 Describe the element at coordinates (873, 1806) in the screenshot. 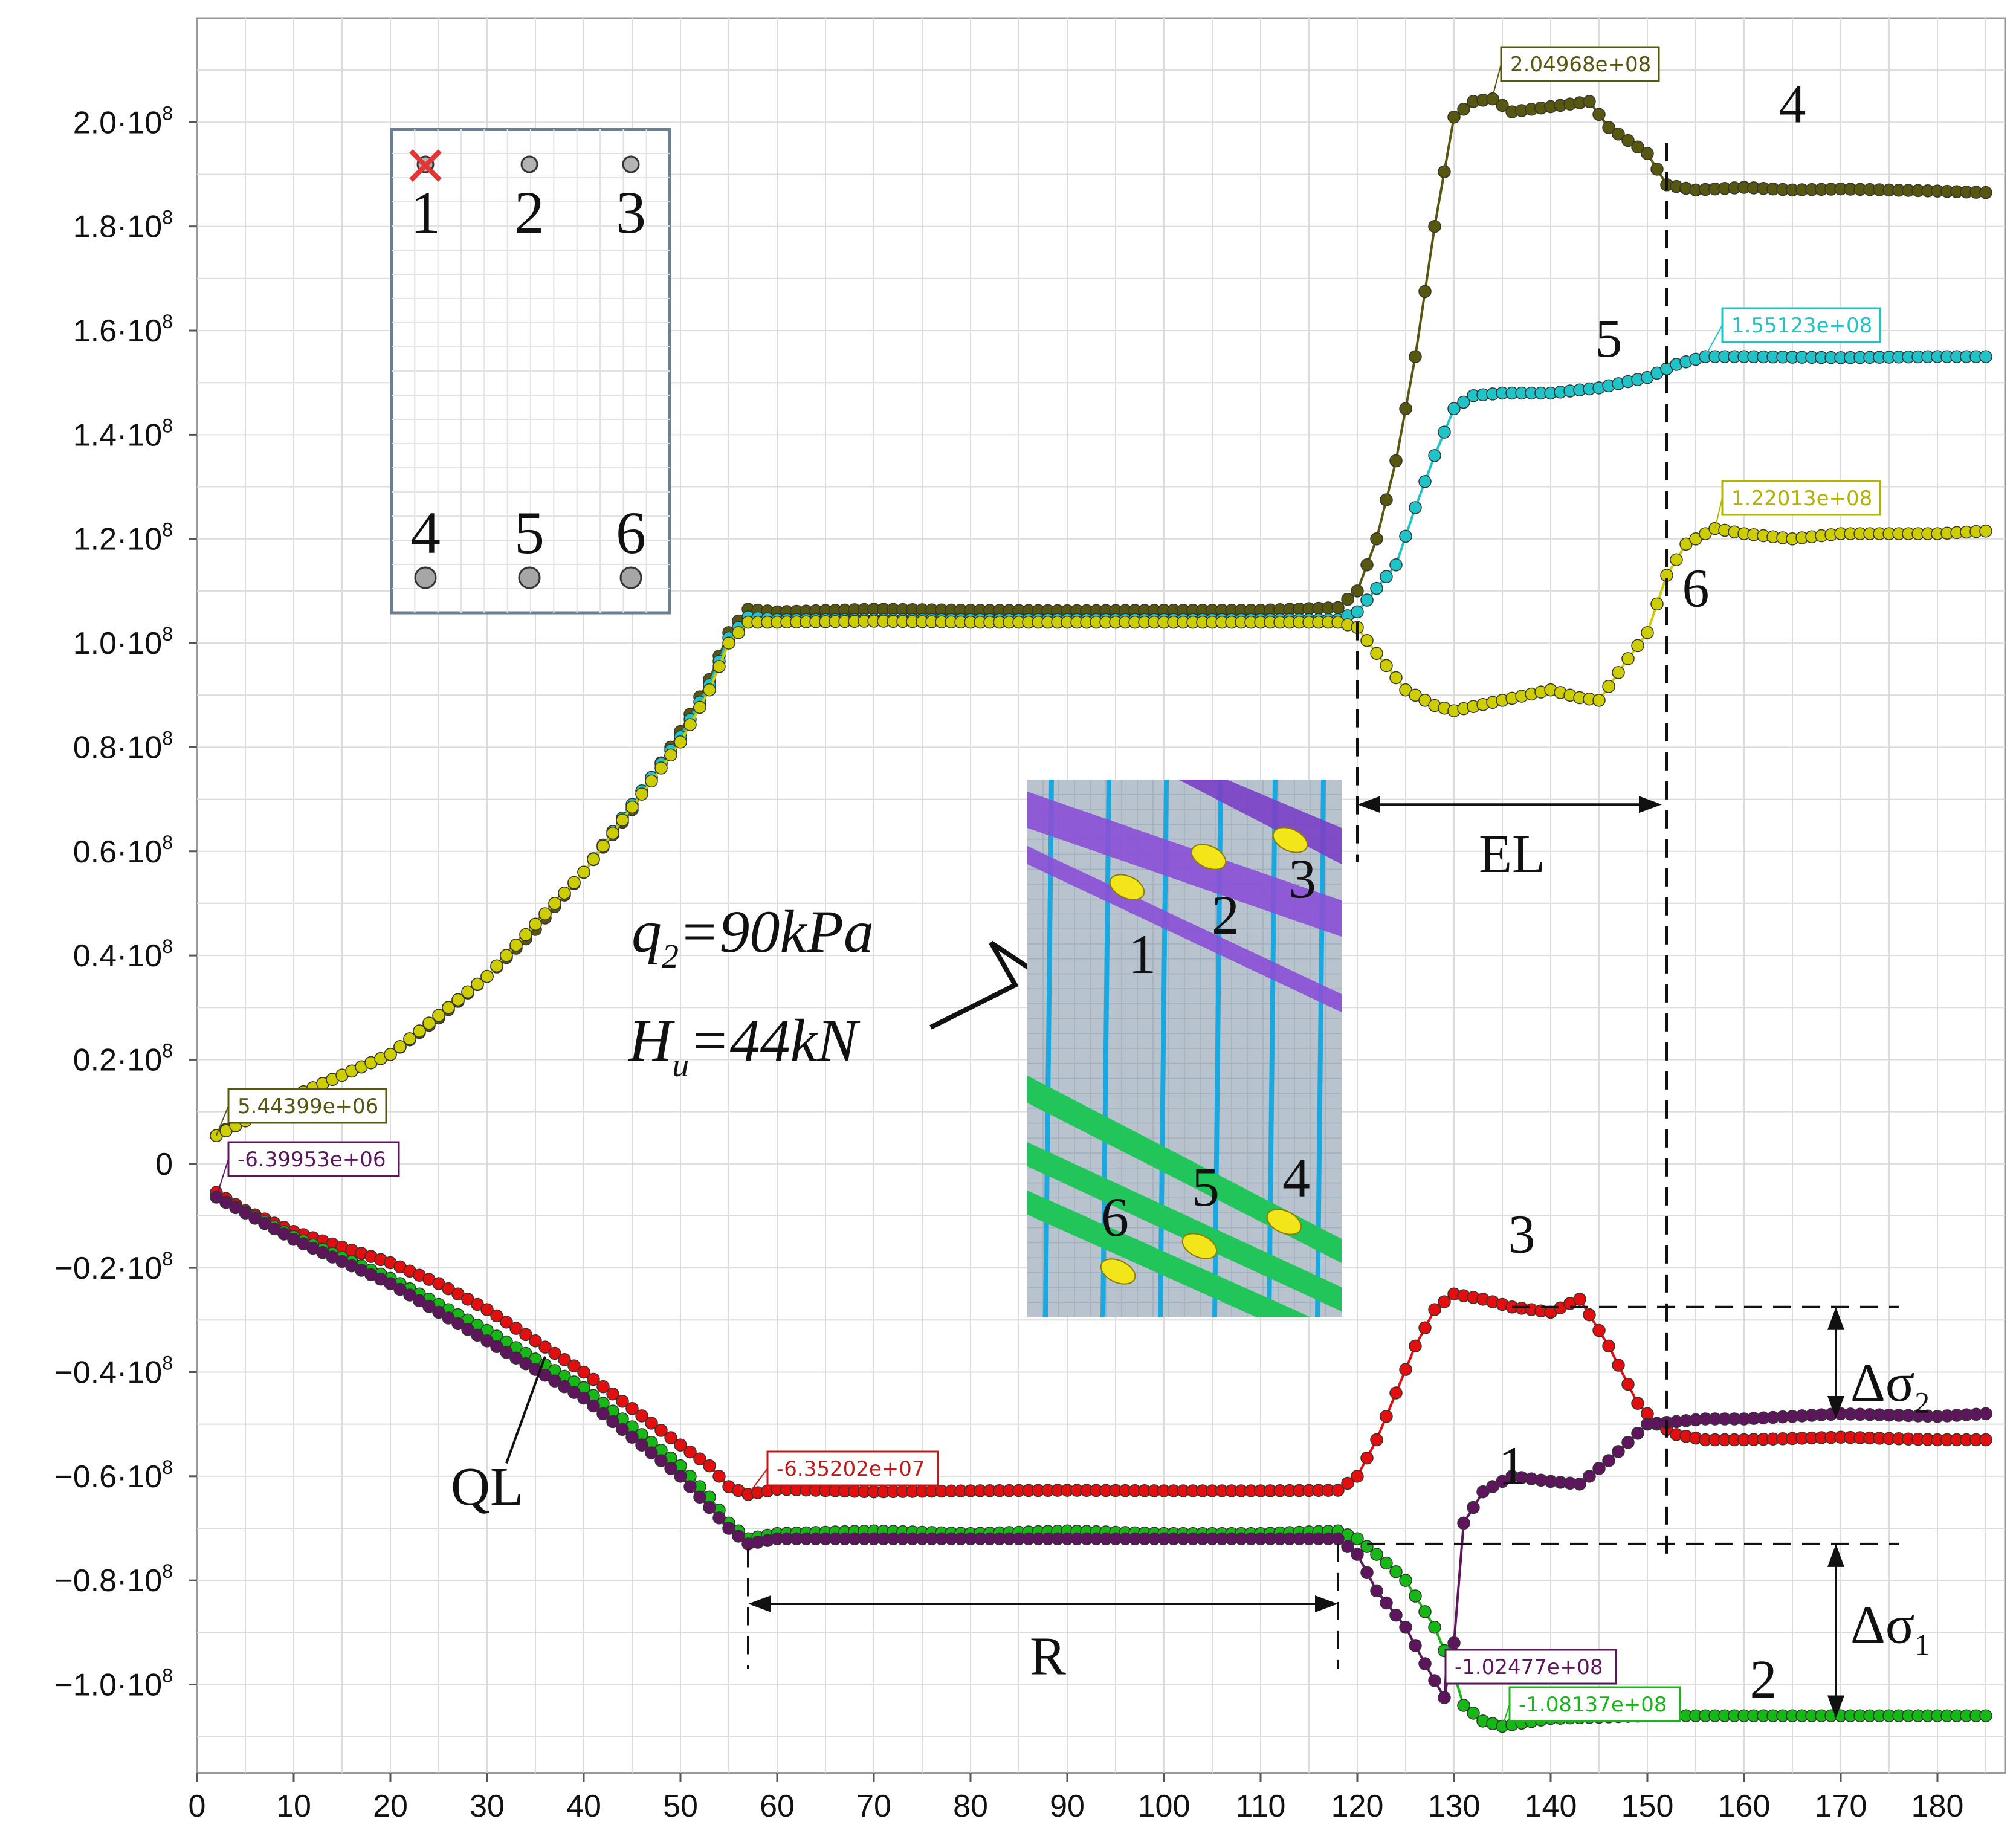

I see `x-tick-label: 70` at that location.